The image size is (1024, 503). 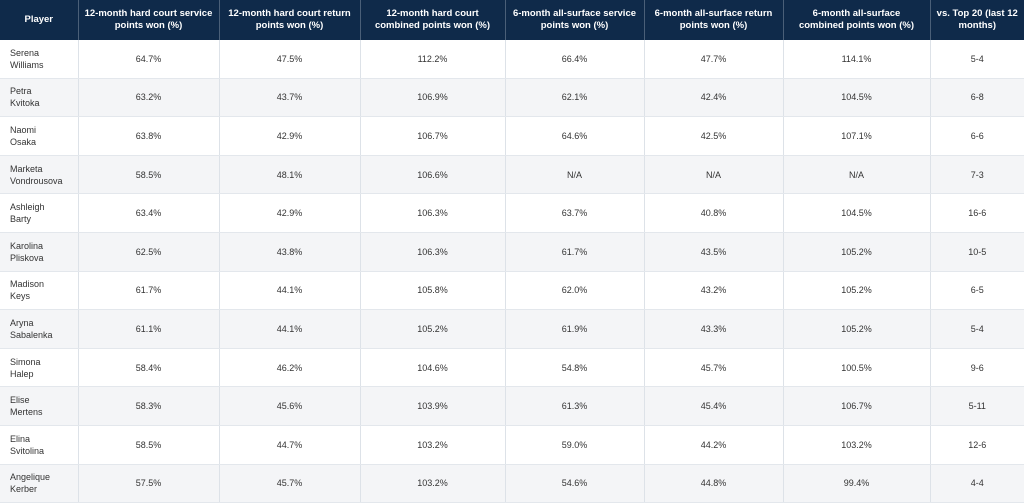 I want to click on all-service-cell: 54.8%, so click(x=575, y=368).